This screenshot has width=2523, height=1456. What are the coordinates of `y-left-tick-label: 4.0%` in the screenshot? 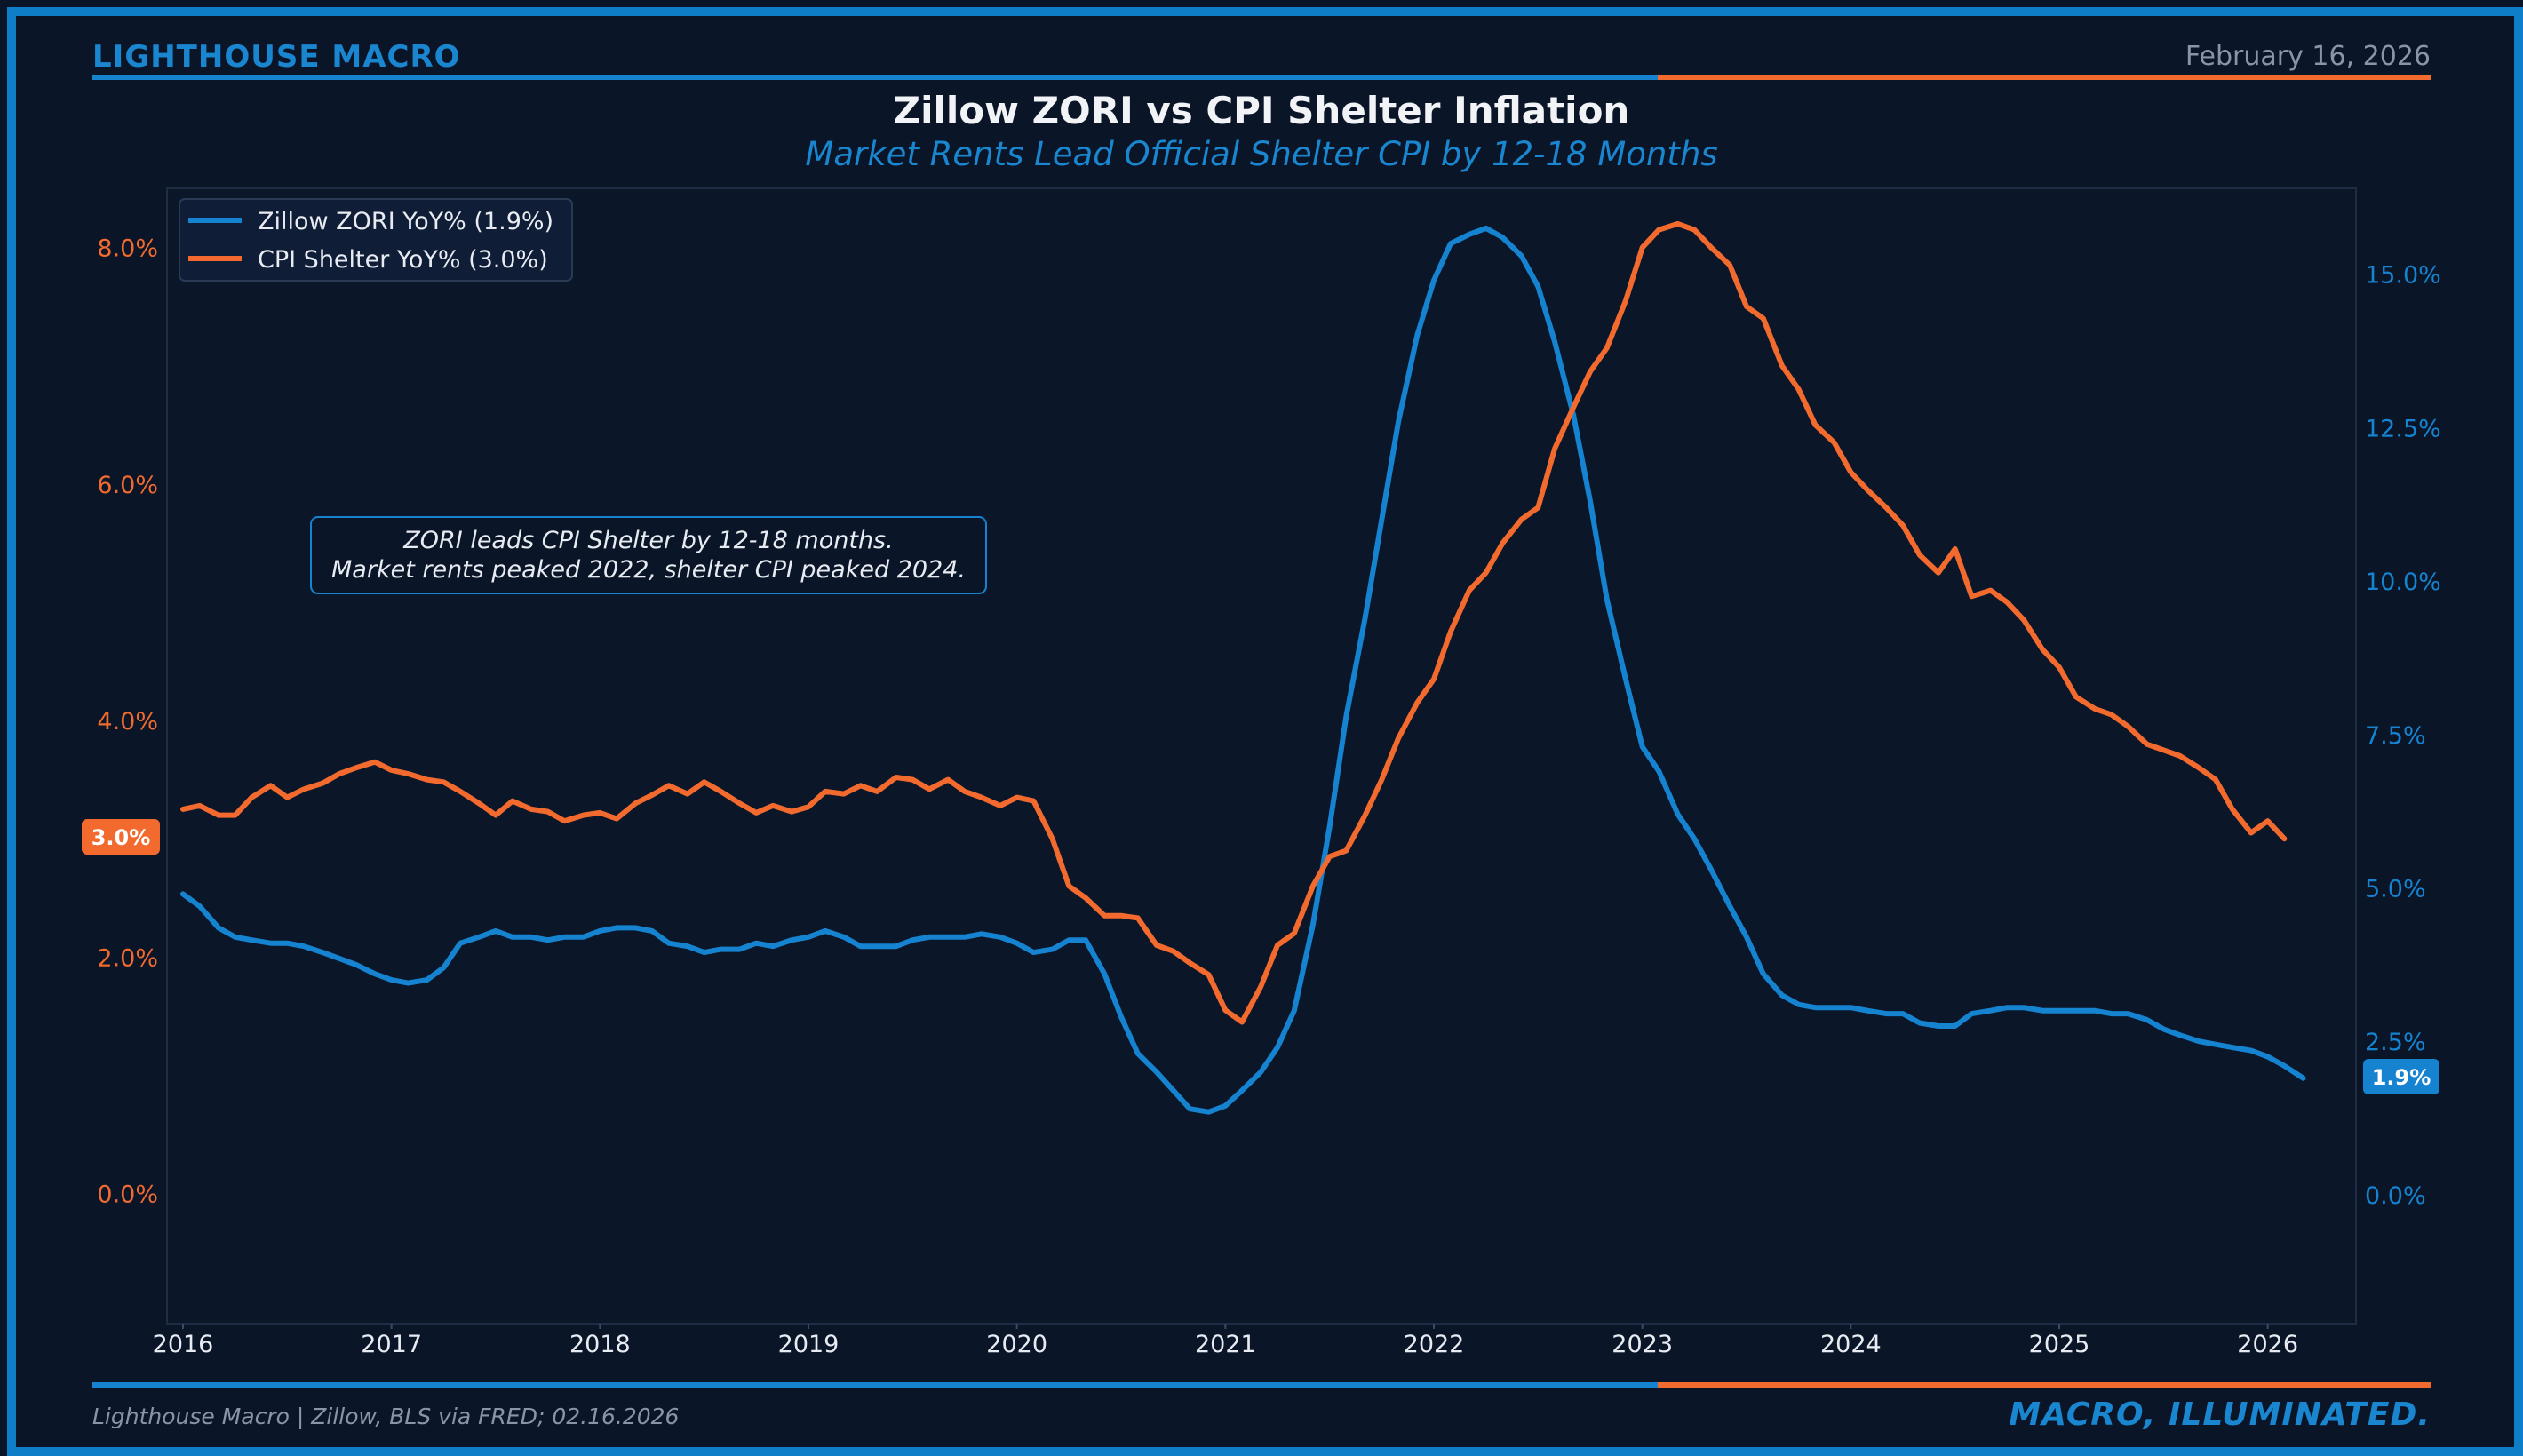 It's located at (127, 722).